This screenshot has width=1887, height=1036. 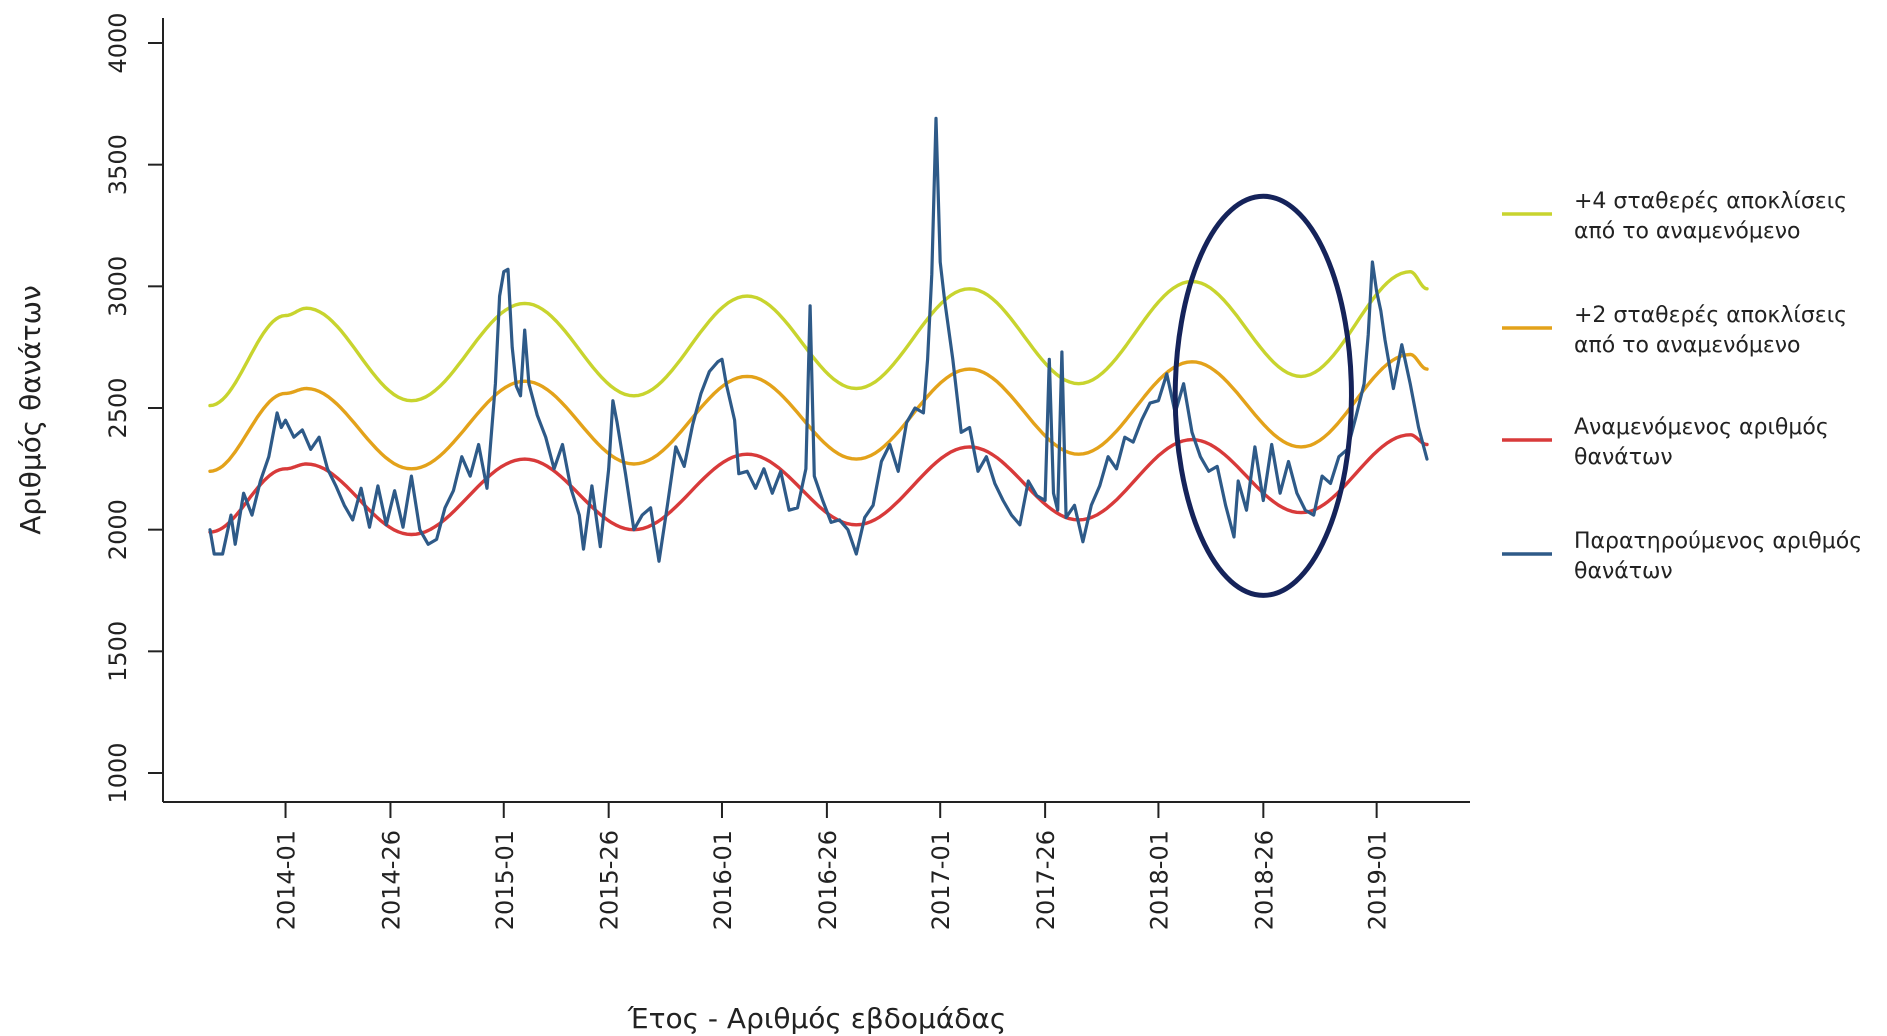 I want to click on x-tick-label: 2015-01, so click(x=505, y=880).